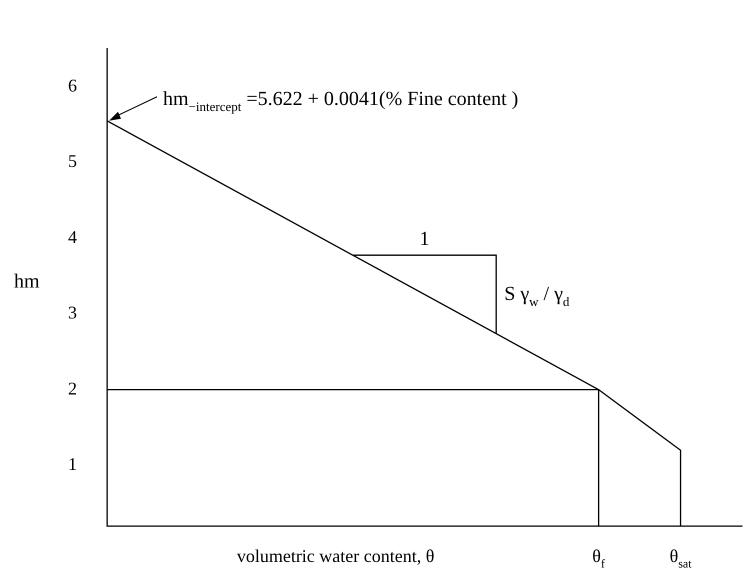 Image resolution: width=752 pixels, height=581 pixels. I want to click on y-tick-label: 4, so click(72, 236).